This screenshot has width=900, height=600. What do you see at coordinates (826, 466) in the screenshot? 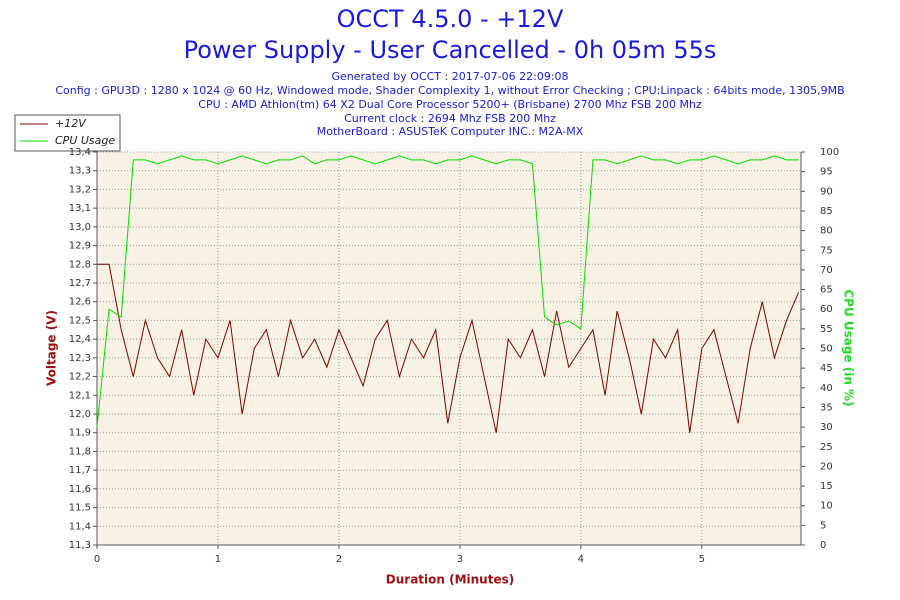
I see `y2-tick-label: 20` at bounding box center [826, 466].